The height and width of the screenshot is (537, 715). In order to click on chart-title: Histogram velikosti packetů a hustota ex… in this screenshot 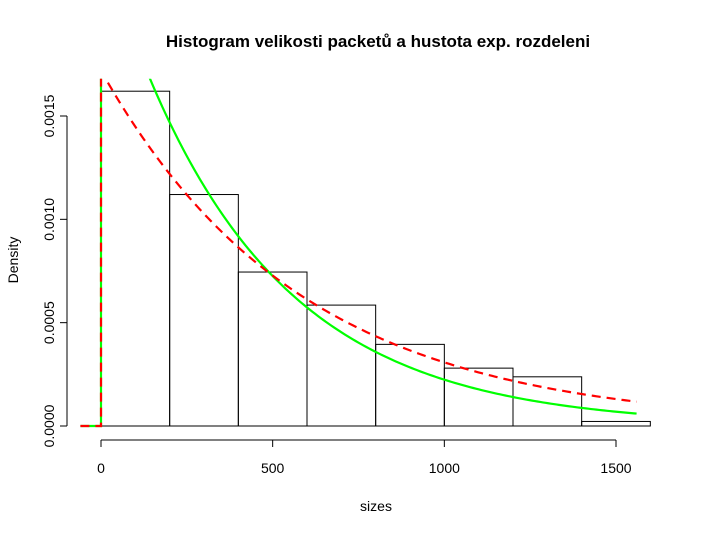, I will do `click(378, 41)`.